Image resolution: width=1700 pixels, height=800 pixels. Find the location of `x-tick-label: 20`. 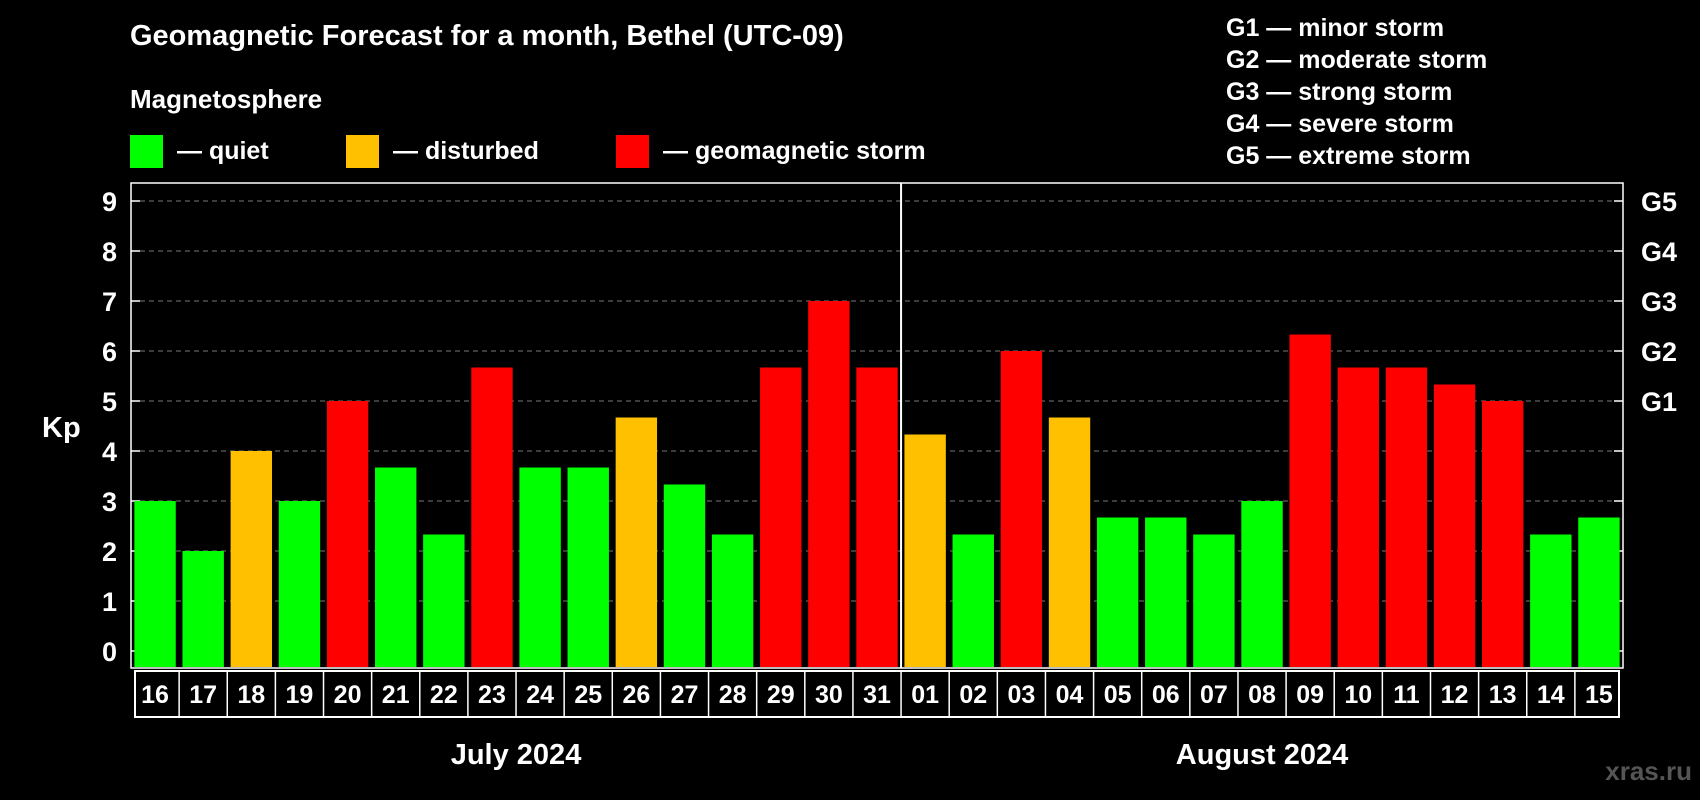

x-tick-label: 20 is located at coordinates (348, 695).